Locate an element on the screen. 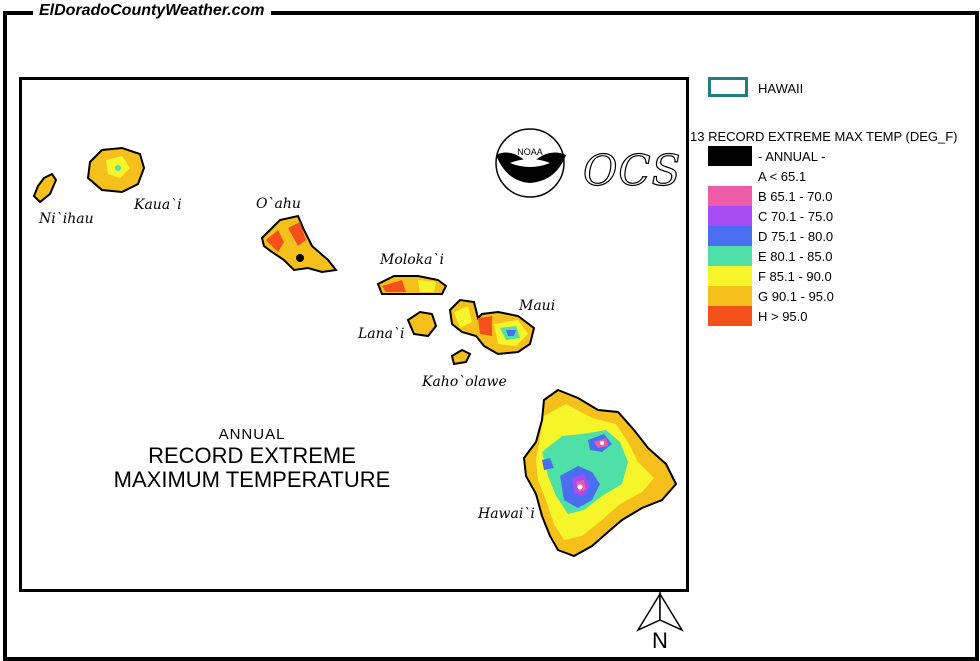 The image size is (980, 661). island-oahu is located at coordinates (299, 244).